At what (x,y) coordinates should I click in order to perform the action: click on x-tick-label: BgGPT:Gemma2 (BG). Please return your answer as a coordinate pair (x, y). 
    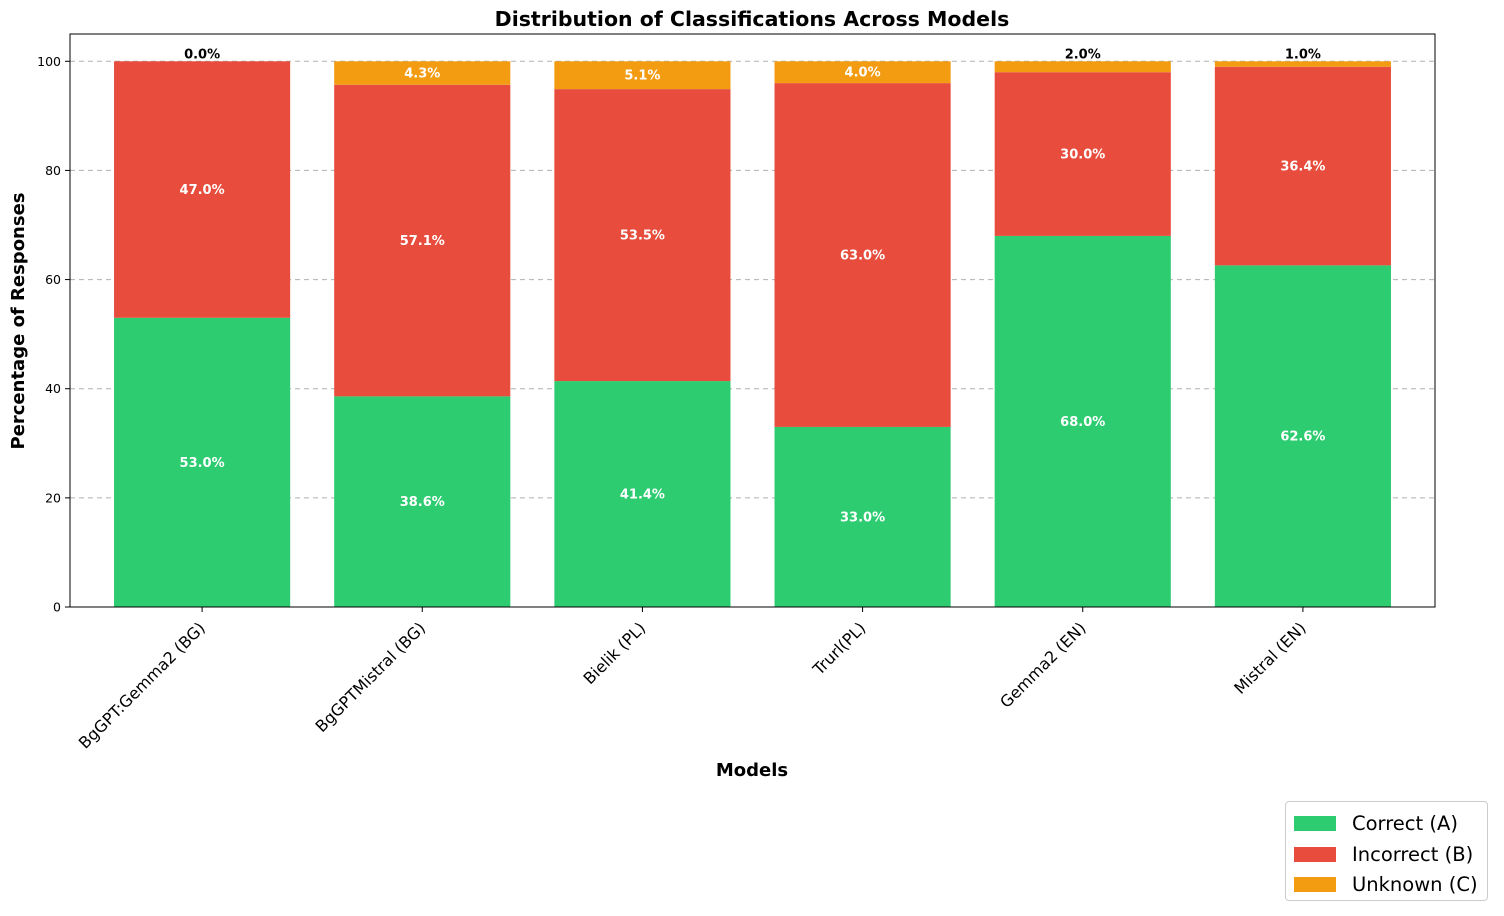
    Looking at the image, I should click on (142, 685).